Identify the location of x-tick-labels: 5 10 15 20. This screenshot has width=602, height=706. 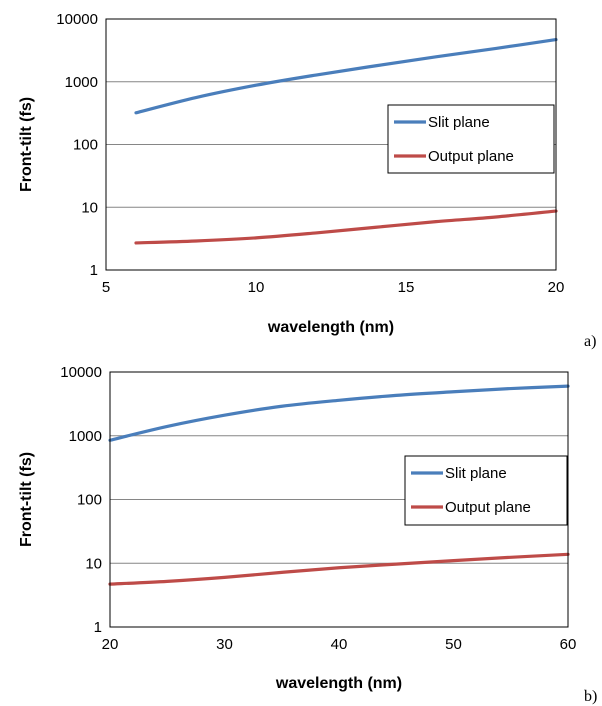
(333, 287).